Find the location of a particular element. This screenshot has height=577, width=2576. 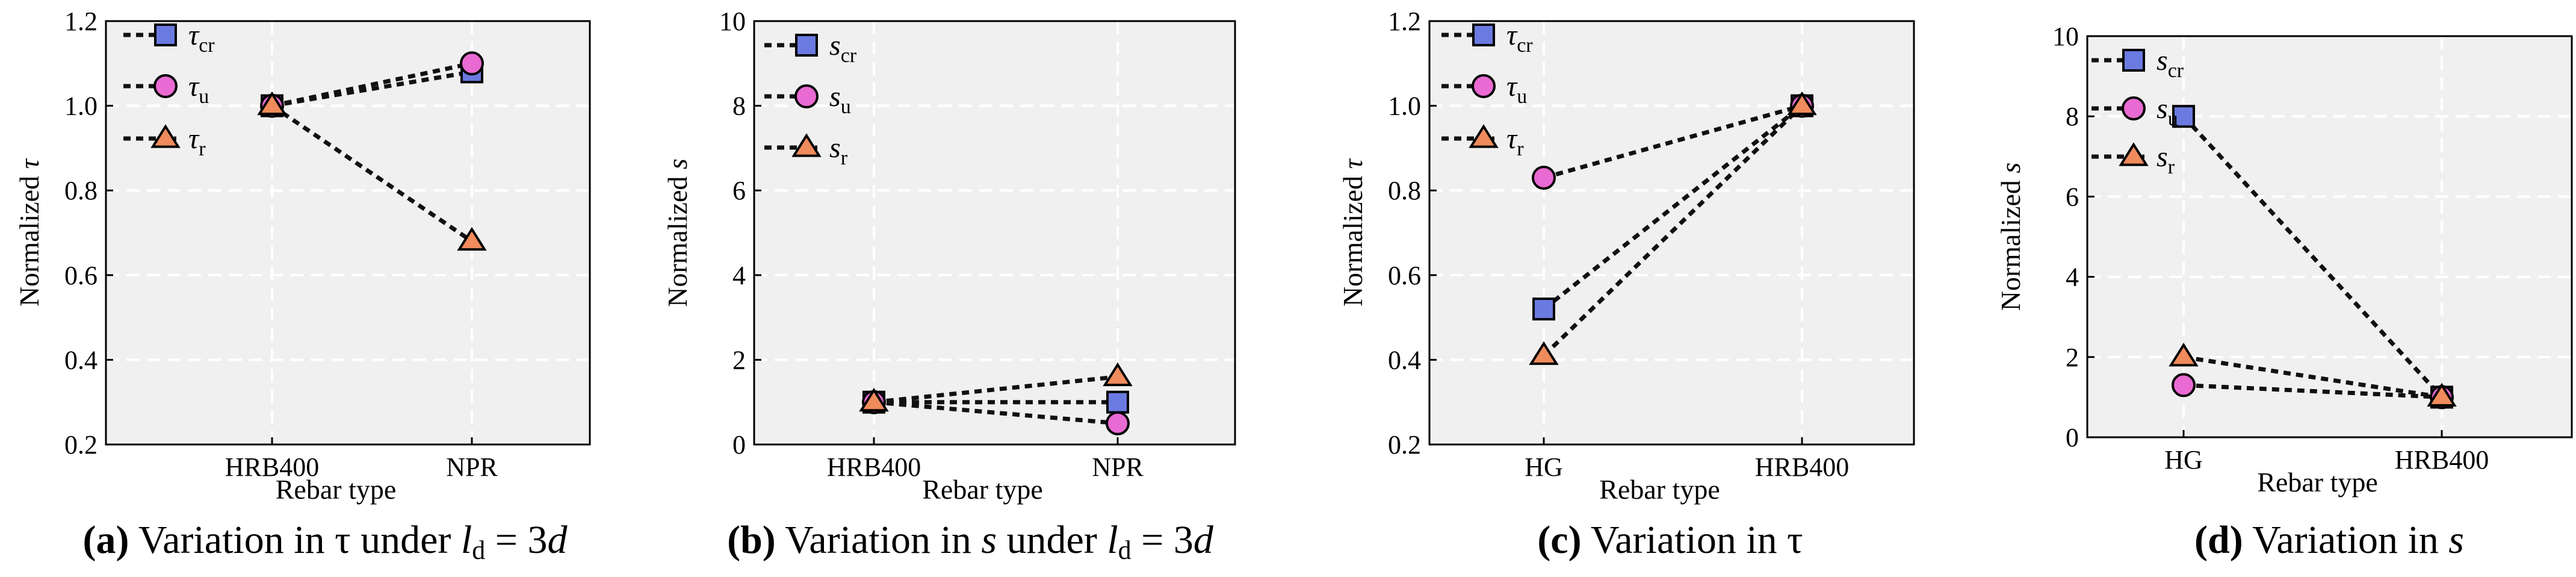

caption-d: (d) Variation in s is located at coordinates (2329, 540).